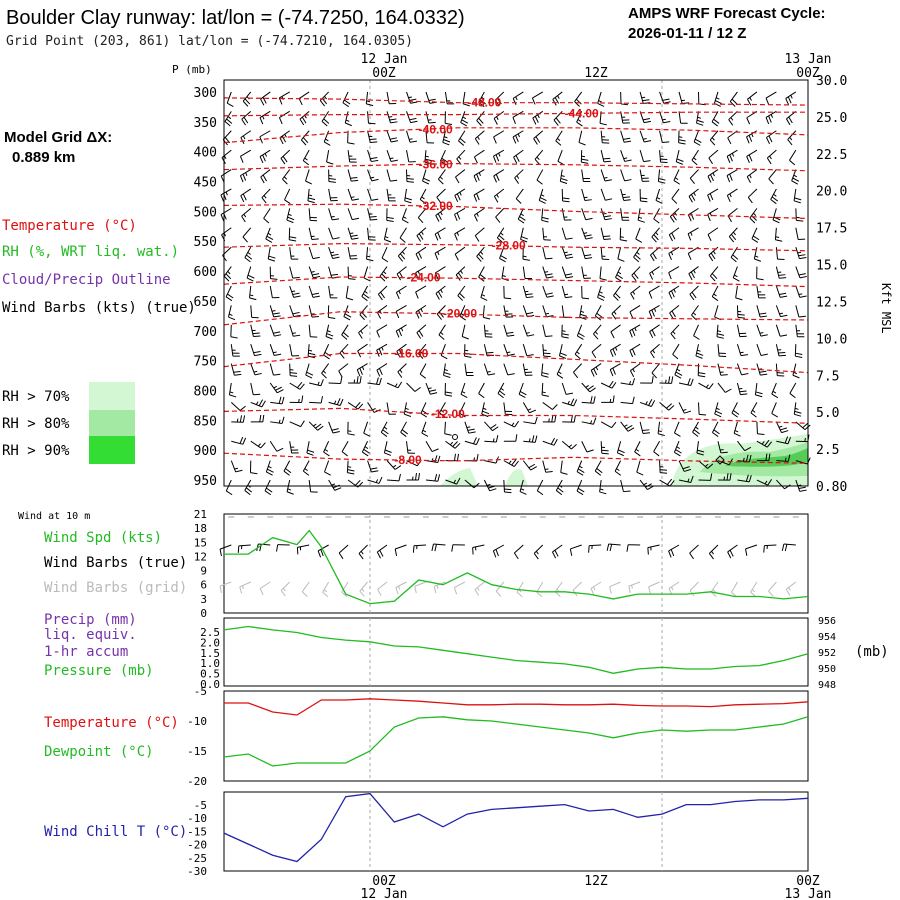 The height and width of the screenshot is (900, 900). I want to click on pressure-axis-title: P (mb), so click(192, 69).